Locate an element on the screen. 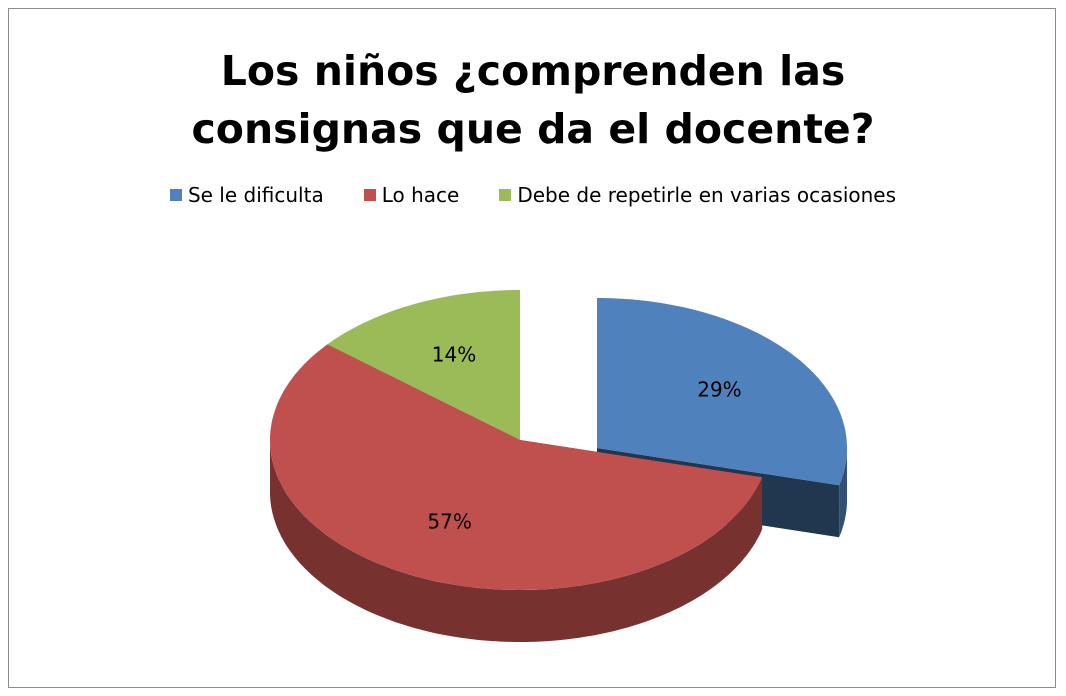 The width and height of the screenshot is (1066, 696). legend-label: Lo hace is located at coordinates (420, 195).